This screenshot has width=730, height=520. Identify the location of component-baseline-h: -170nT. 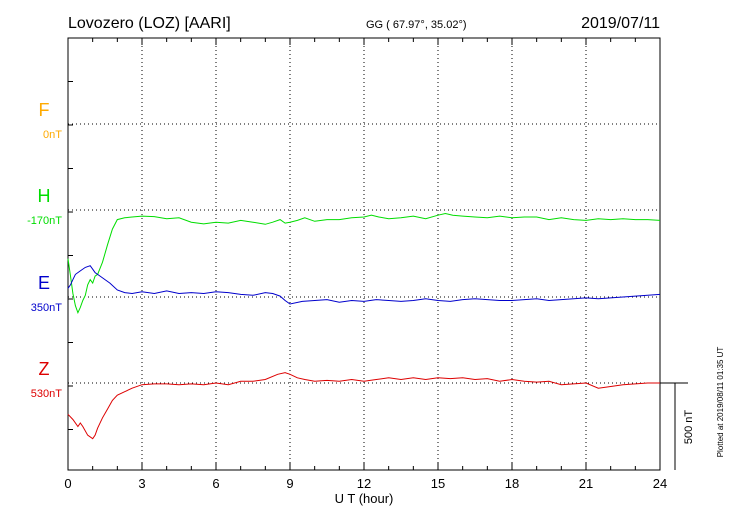
(44, 221).